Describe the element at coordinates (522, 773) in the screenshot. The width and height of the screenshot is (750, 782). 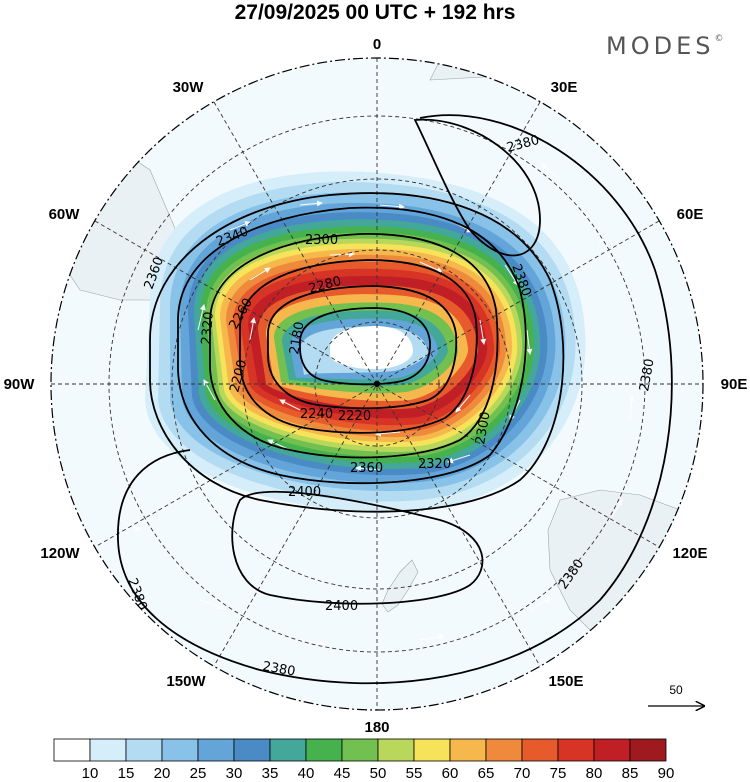
I see `colorbar-tick-label: 70` at that location.